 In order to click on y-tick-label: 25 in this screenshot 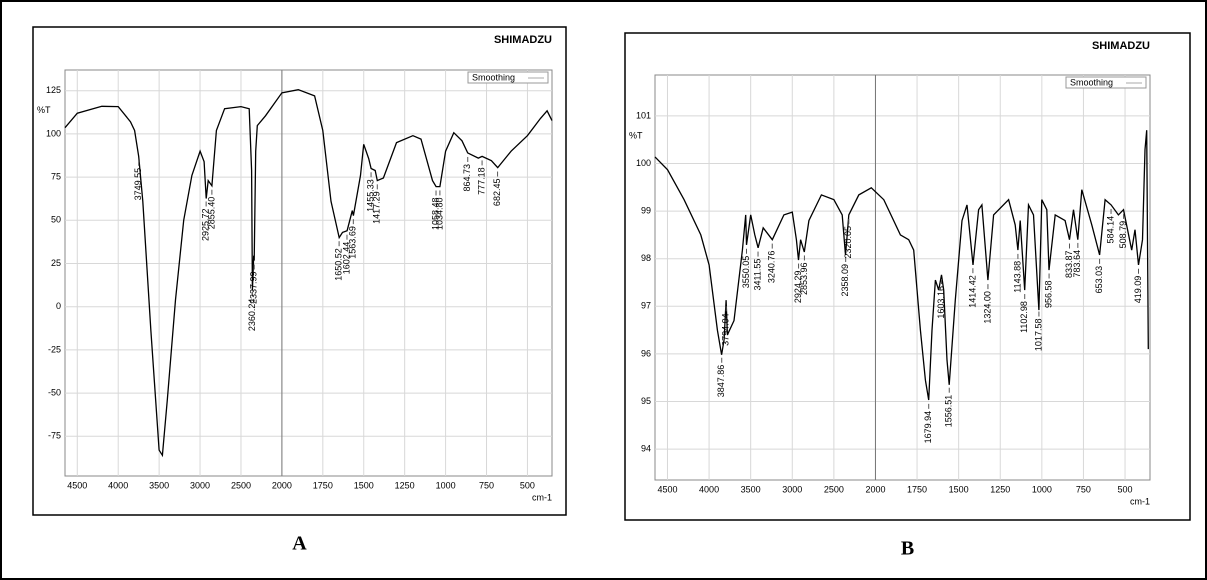, I will do `click(56, 263)`.